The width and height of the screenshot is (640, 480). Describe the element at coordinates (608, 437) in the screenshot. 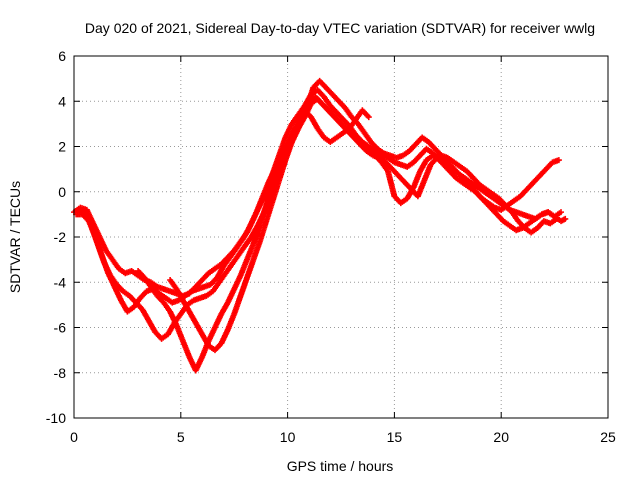

I see `x-tick-label: 25` at that location.